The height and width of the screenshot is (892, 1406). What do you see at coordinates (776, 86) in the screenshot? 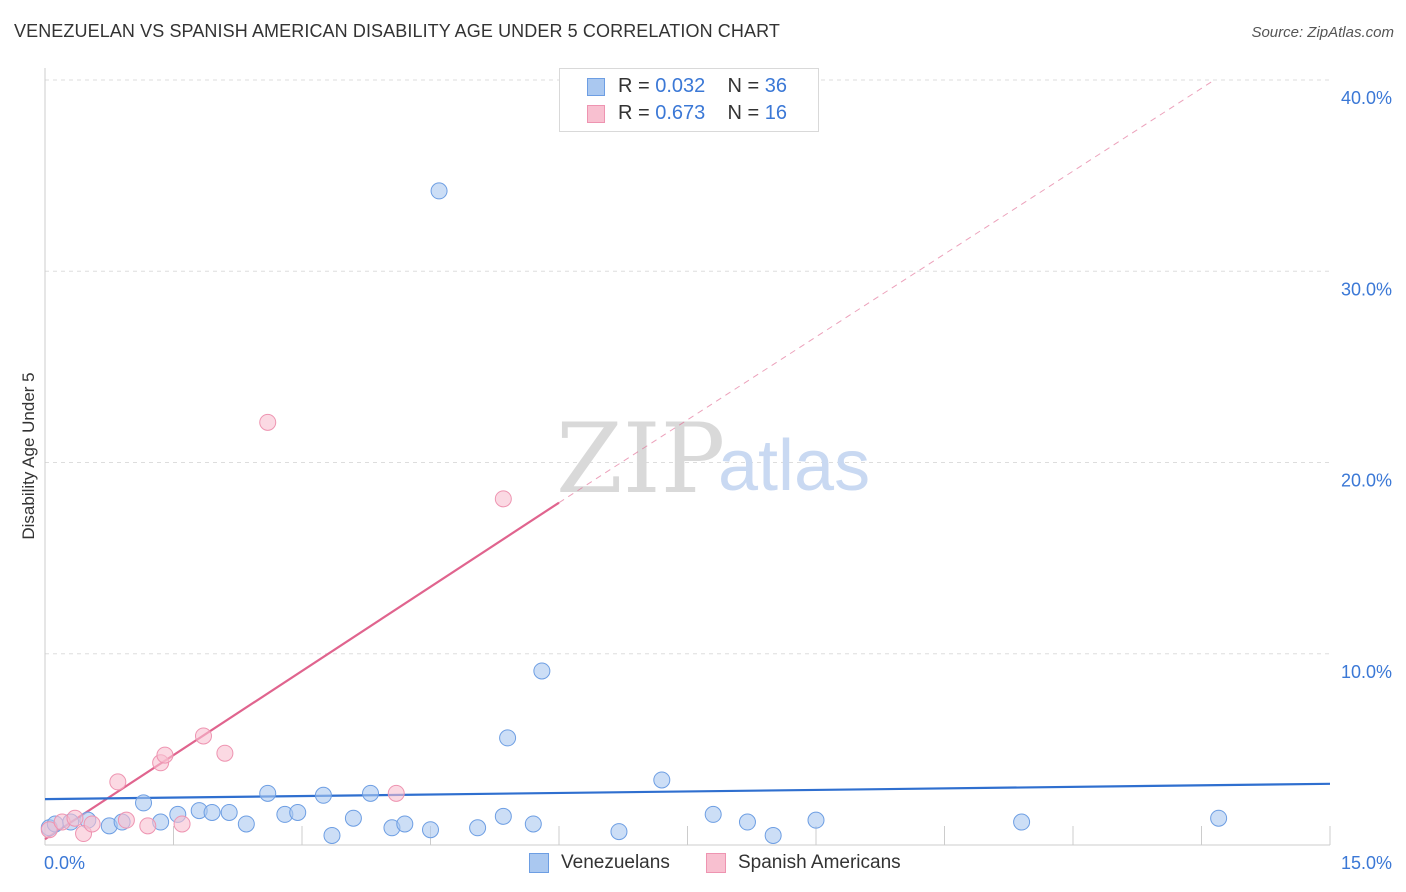
I see `n-value: 36` at bounding box center [776, 86].